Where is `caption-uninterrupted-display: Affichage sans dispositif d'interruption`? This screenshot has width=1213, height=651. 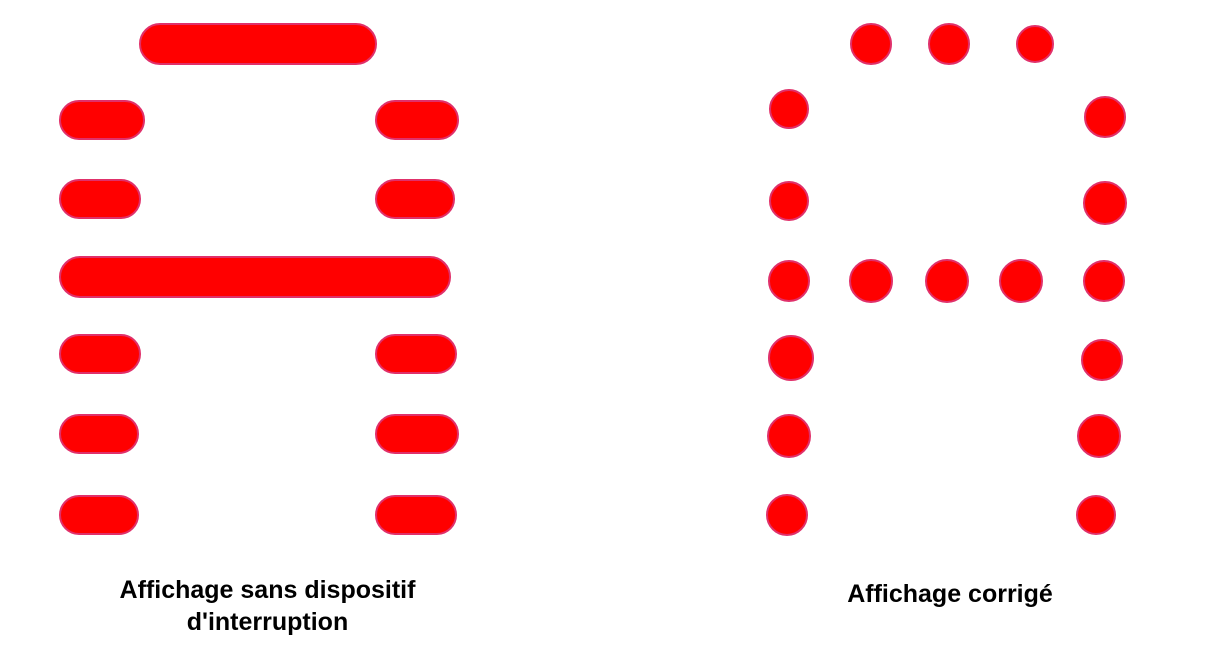
caption-uninterrupted-display: Affichage sans dispositif d'interruption is located at coordinates (267, 606).